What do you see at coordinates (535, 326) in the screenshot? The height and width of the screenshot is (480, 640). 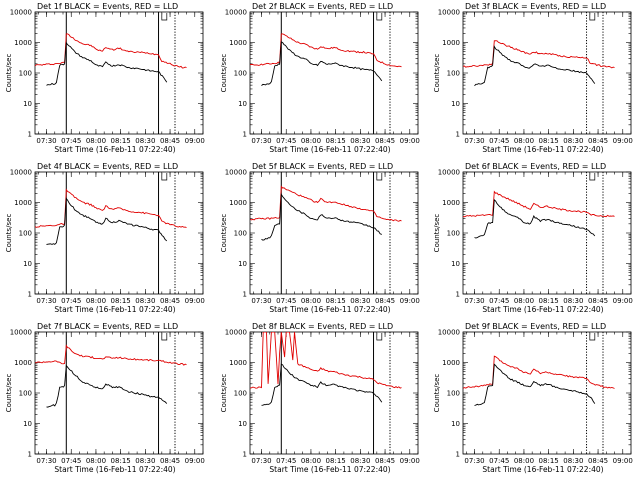 I see `panel-title: Det 9f BLACK = Events, RED = LLD` at bounding box center [535, 326].